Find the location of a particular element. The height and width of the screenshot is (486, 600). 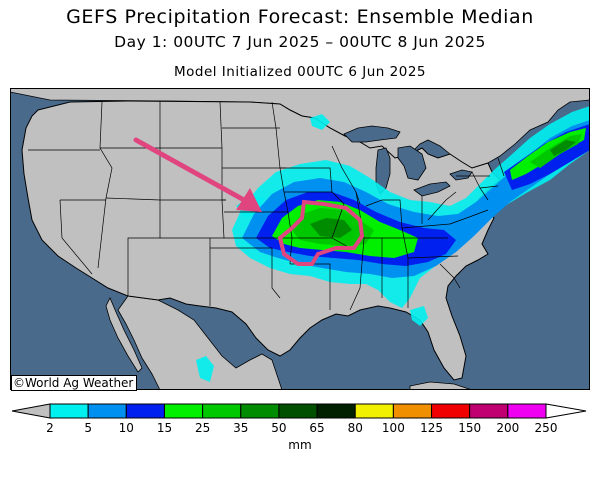

legend-tick-label: 5 is located at coordinates (88, 428).